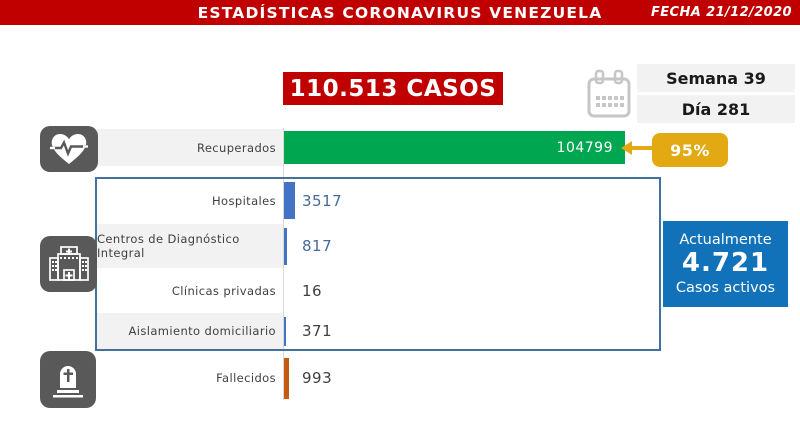 The width and height of the screenshot is (800, 445). I want to click on row-label-fallecidos: Fallecidos, so click(246, 377).